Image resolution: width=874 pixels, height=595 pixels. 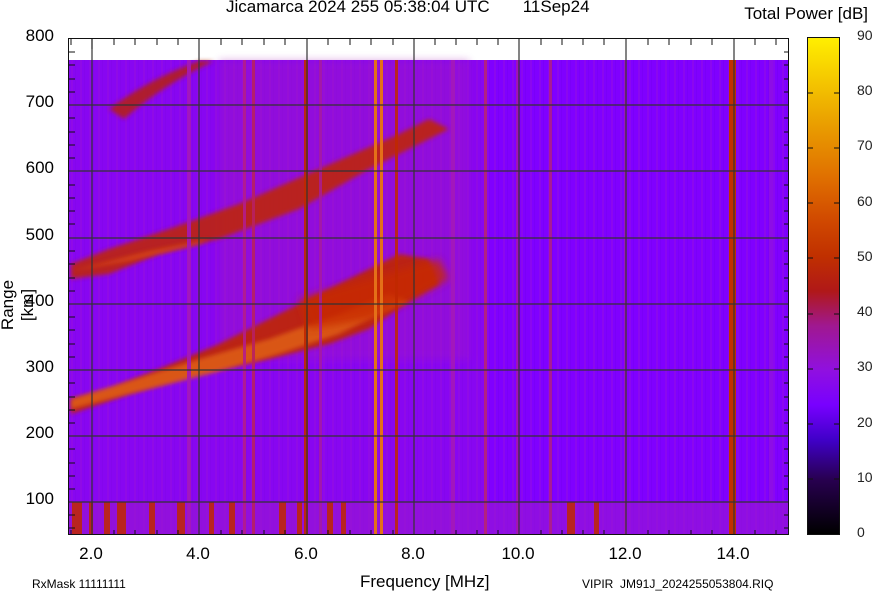 I want to click on y-tick-label: 300, so click(x=39, y=366).